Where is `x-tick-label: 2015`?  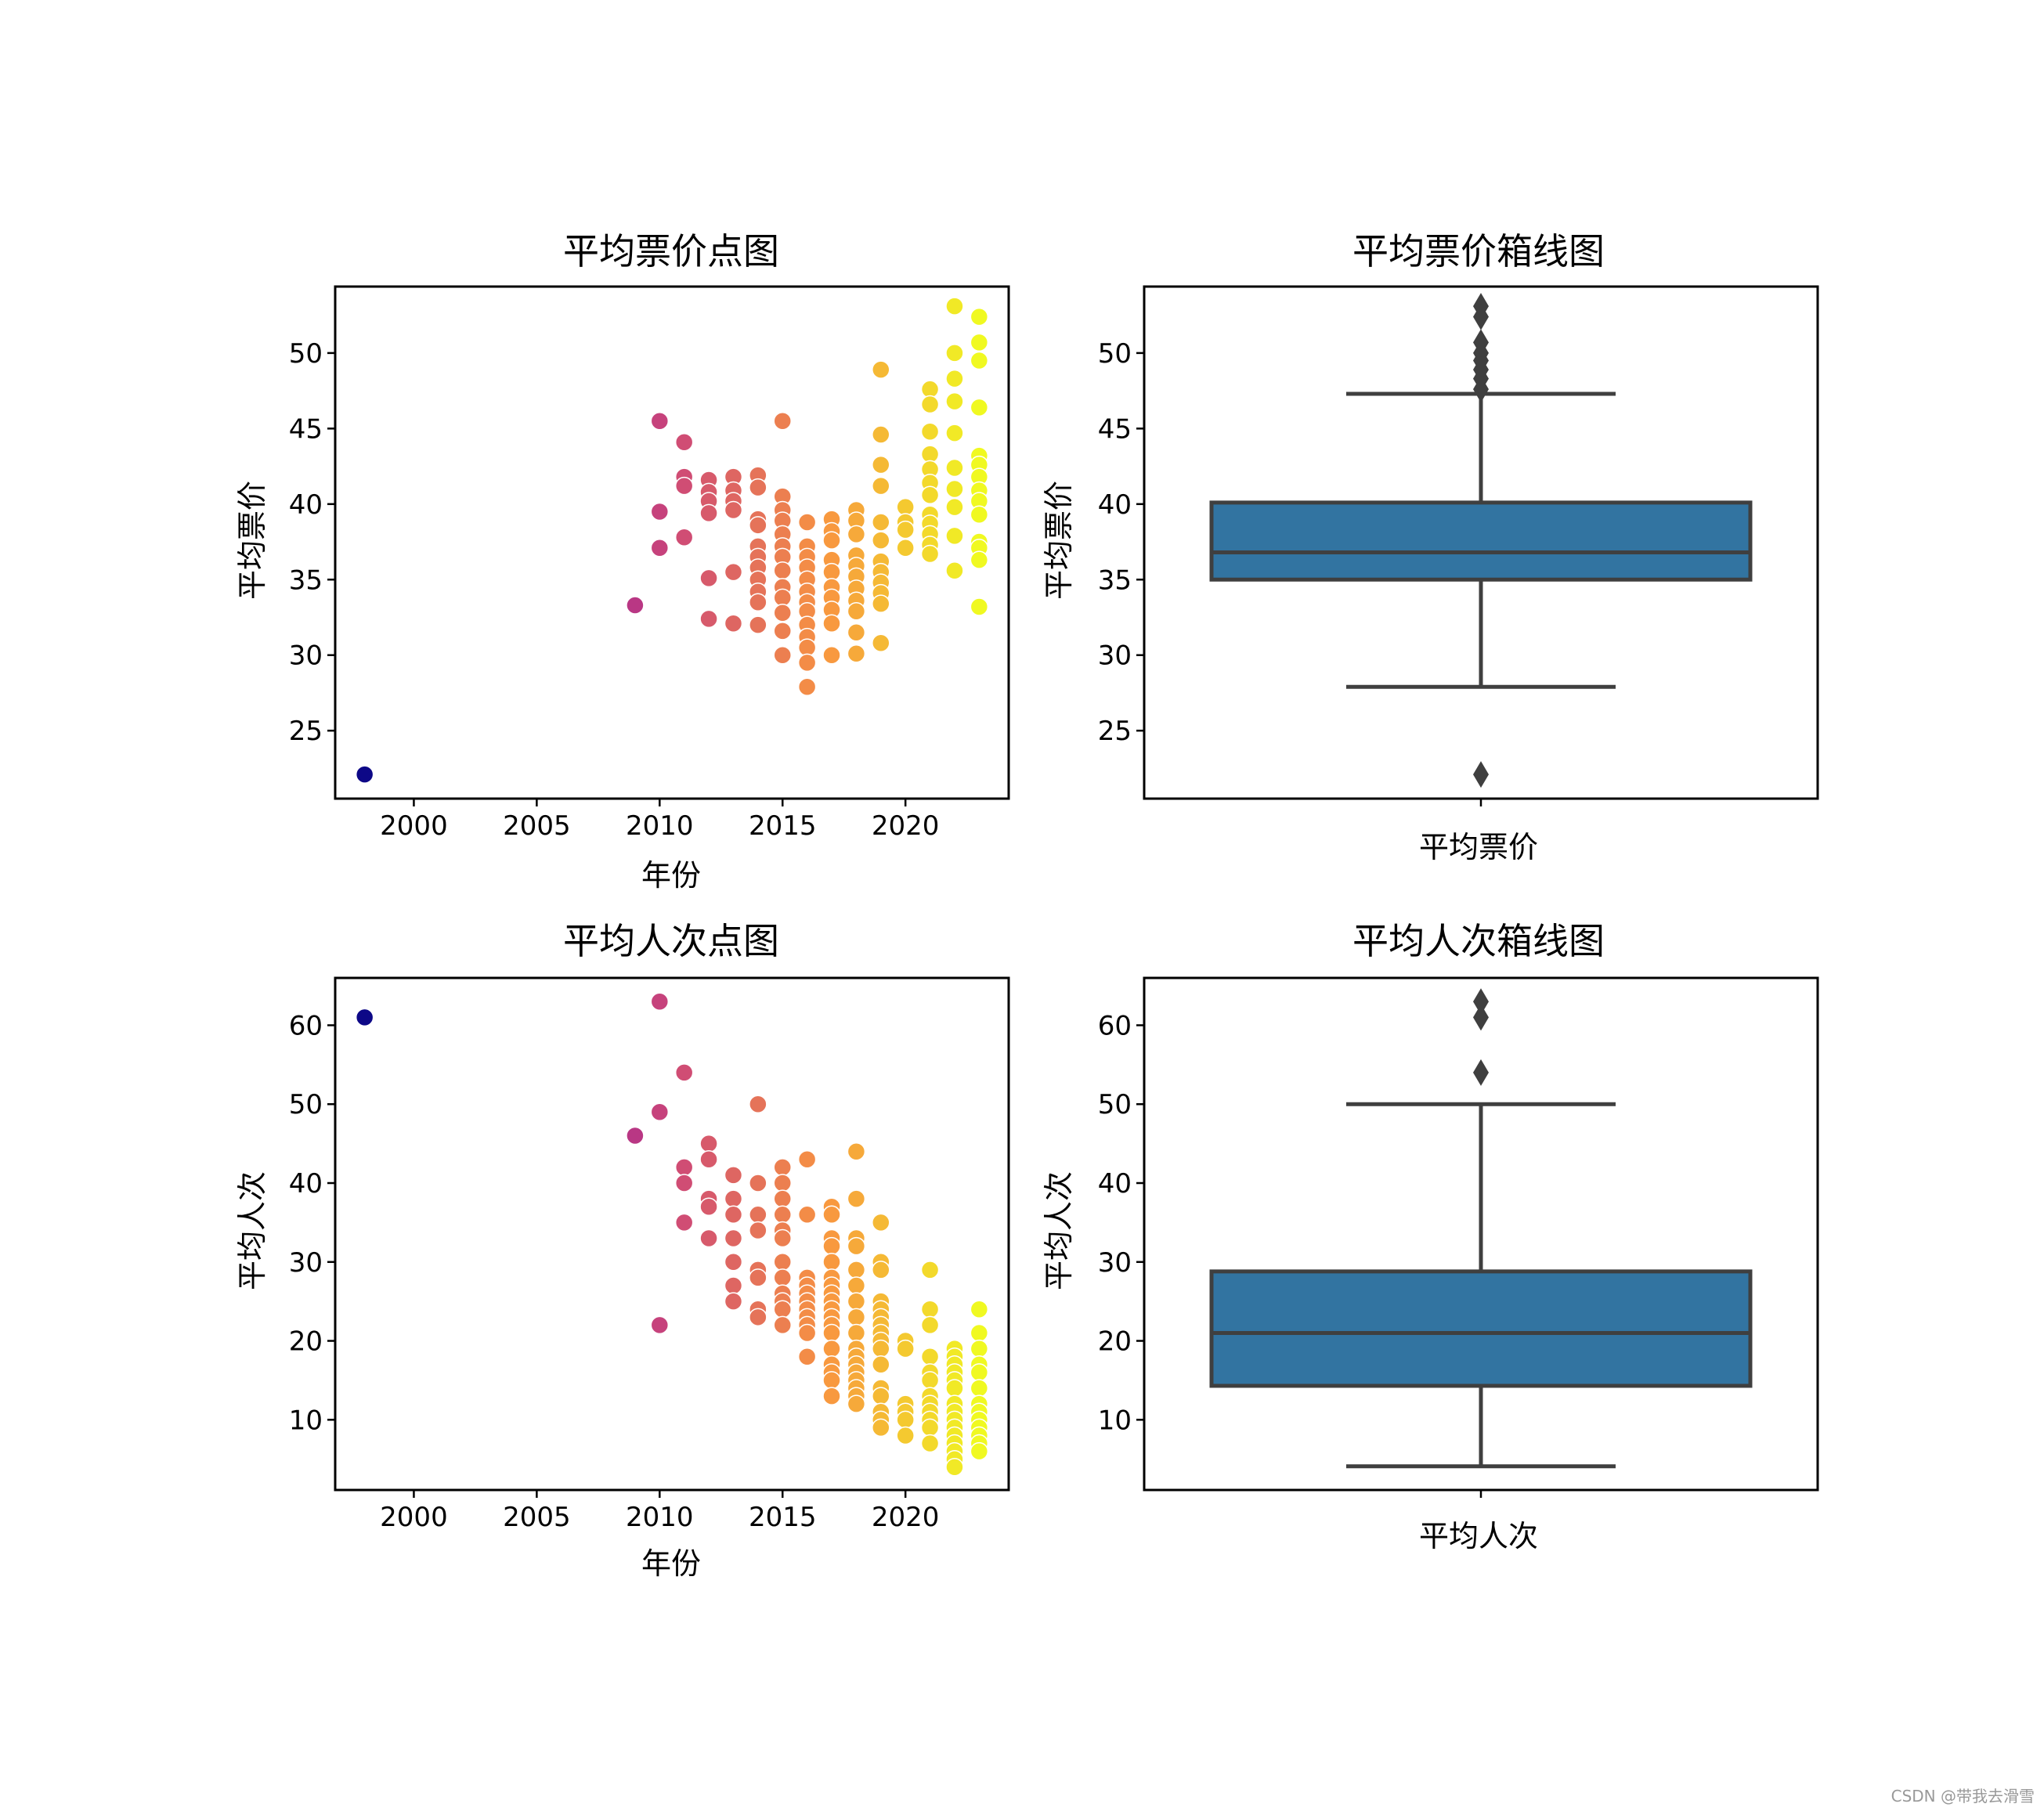 x-tick-label: 2015 is located at coordinates (783, 826).